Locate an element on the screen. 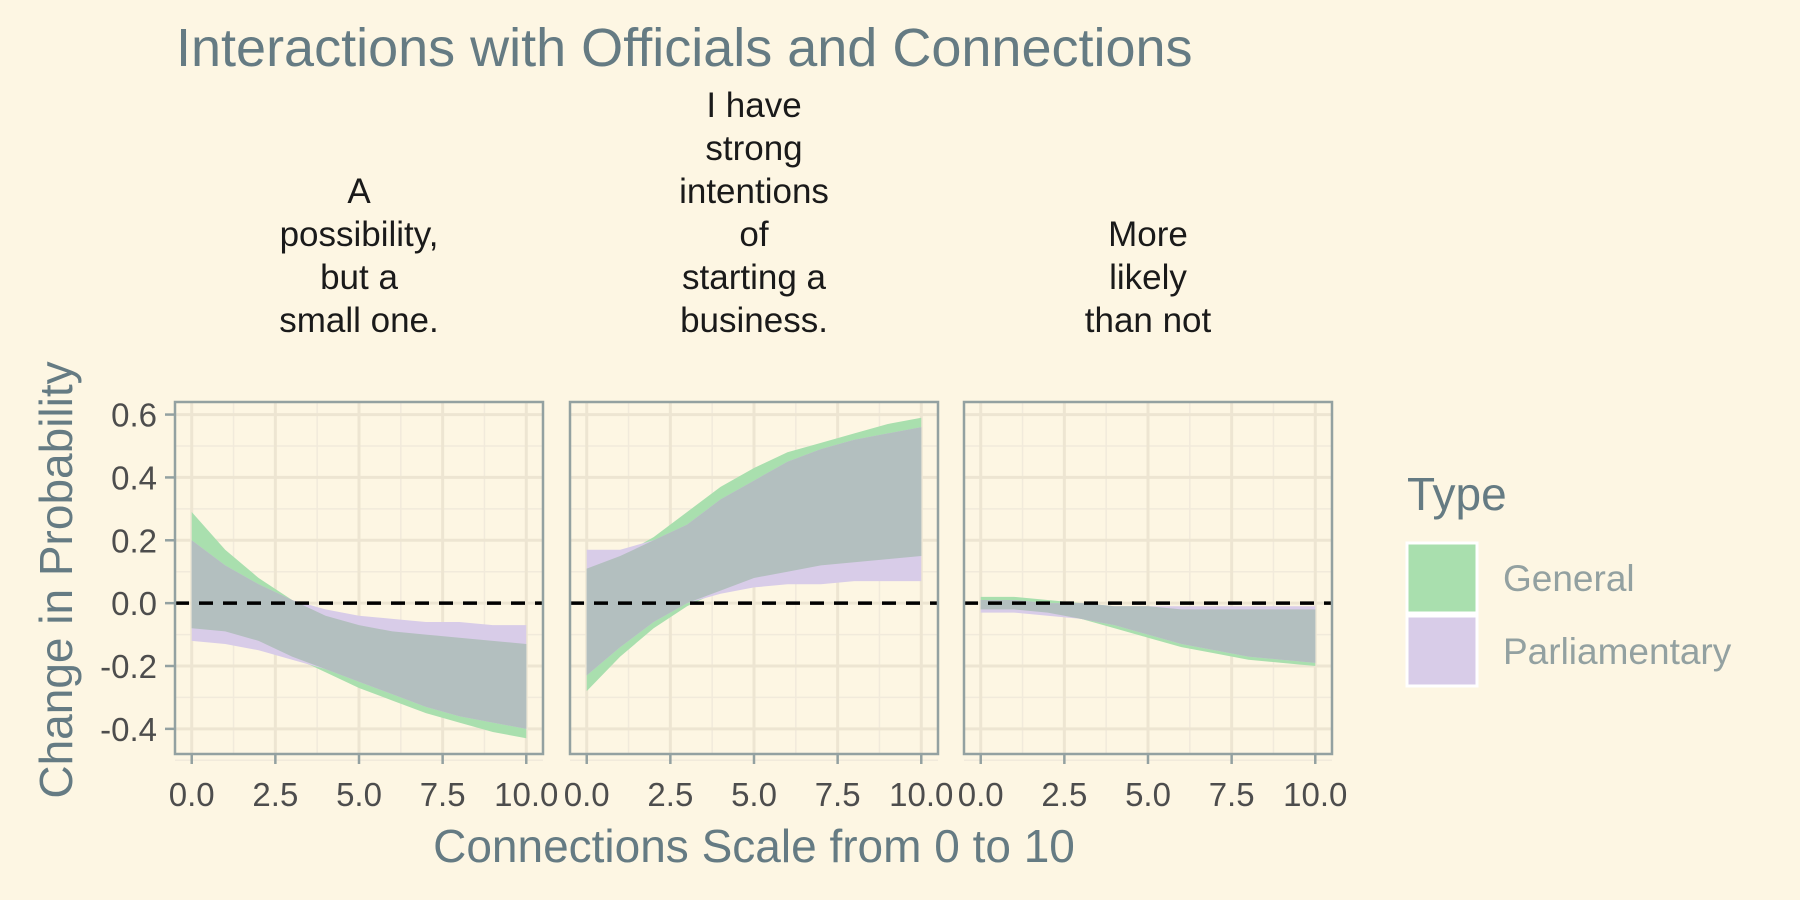 The width and height of the screenshot is (1800, 900). facet-title-line: business. is located at coordinates (754, 320).